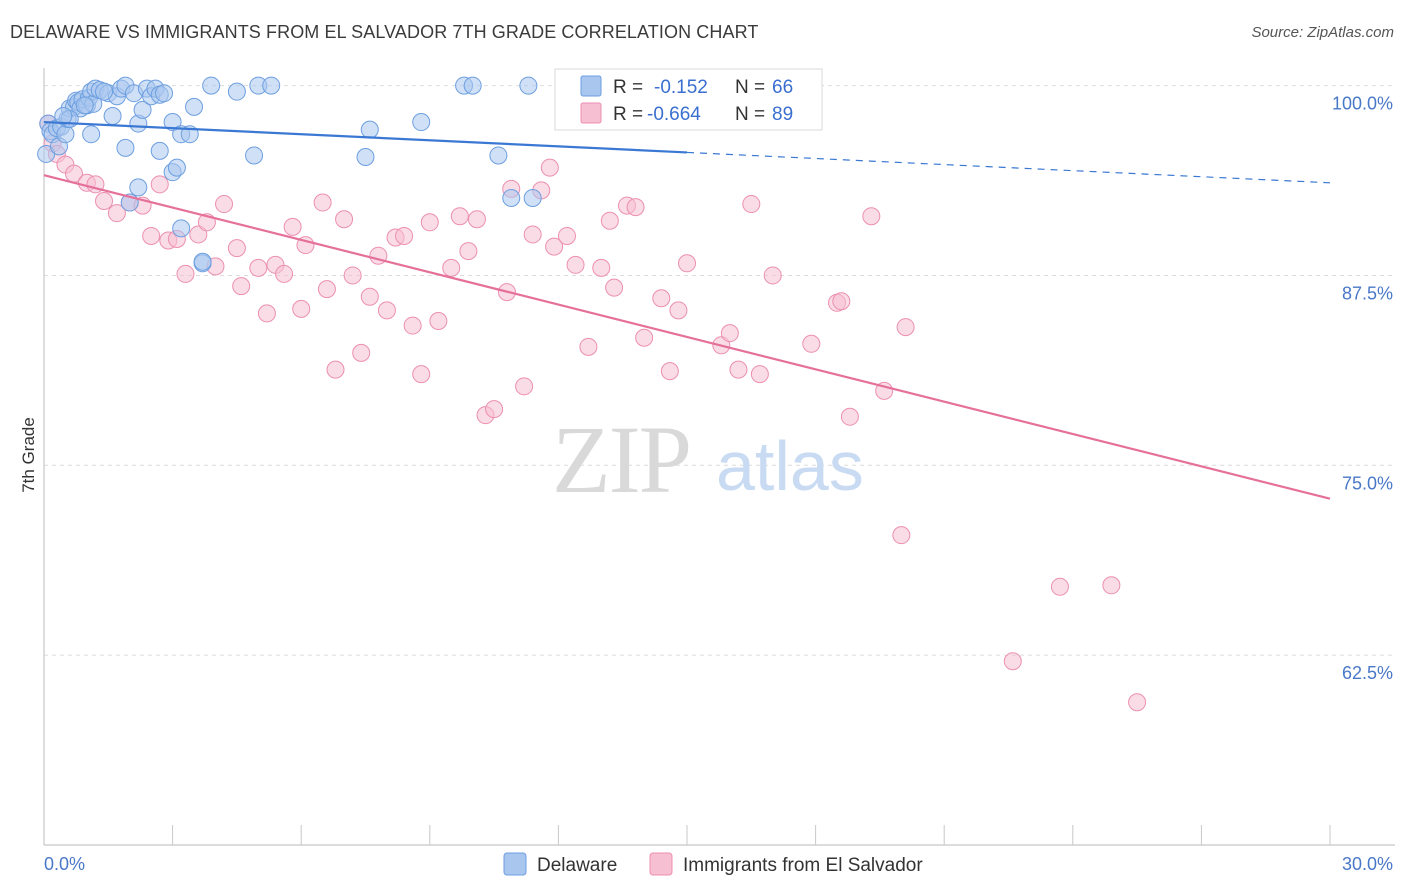 The image size is (1406, 892). Describe the element at coordinates (1367, 293) in the screenshot. I see `y-tick-label-2: 87.5%` at that location.